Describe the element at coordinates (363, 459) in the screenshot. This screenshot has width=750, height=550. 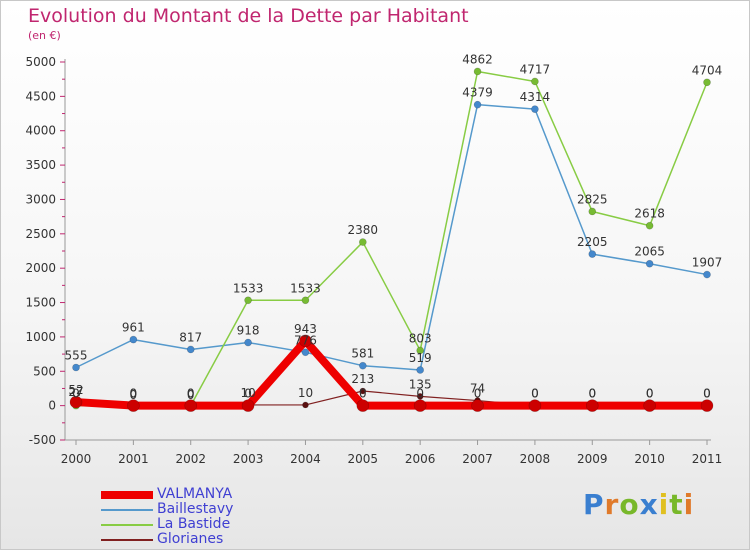
I see `x-tick-label: 2005` at that location.